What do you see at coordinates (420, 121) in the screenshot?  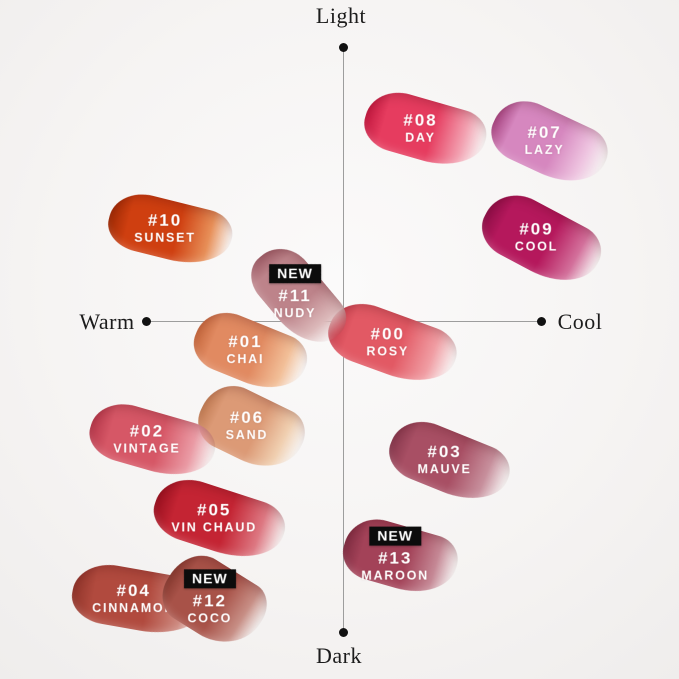 I see `shade-number: #08` at bounding box center [420, 121].